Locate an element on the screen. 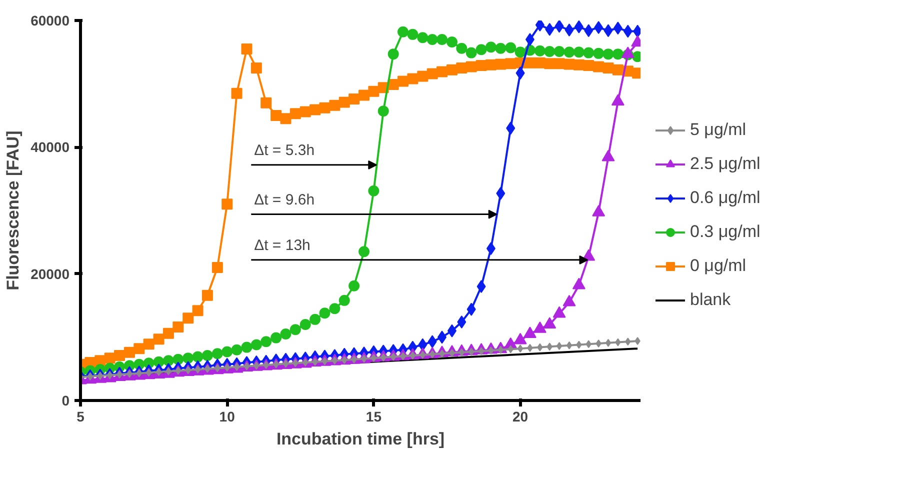 The height and width of the screenshot is (494, 906). x-tick-label: 10 is located at coordinates (227, 416).